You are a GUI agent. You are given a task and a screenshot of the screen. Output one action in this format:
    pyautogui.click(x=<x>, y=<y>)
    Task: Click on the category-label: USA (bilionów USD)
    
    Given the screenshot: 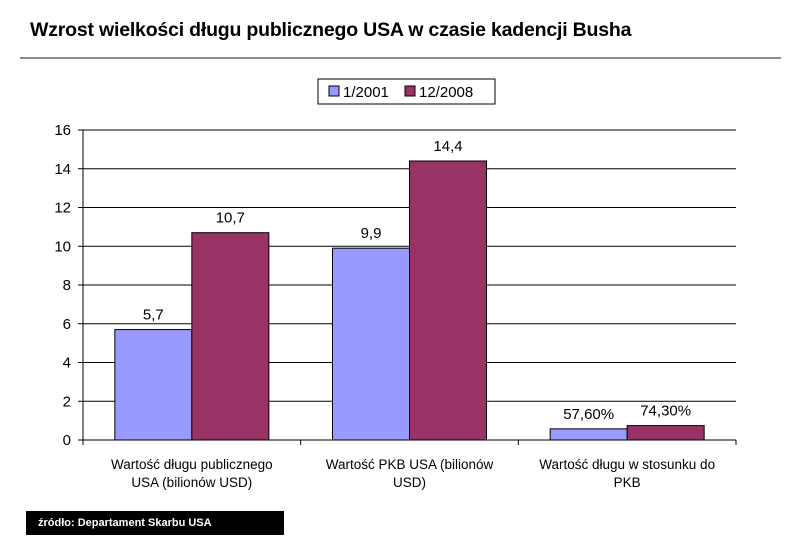 What is the action you would take?
    pyautogui.click(x=191, y=482)
    